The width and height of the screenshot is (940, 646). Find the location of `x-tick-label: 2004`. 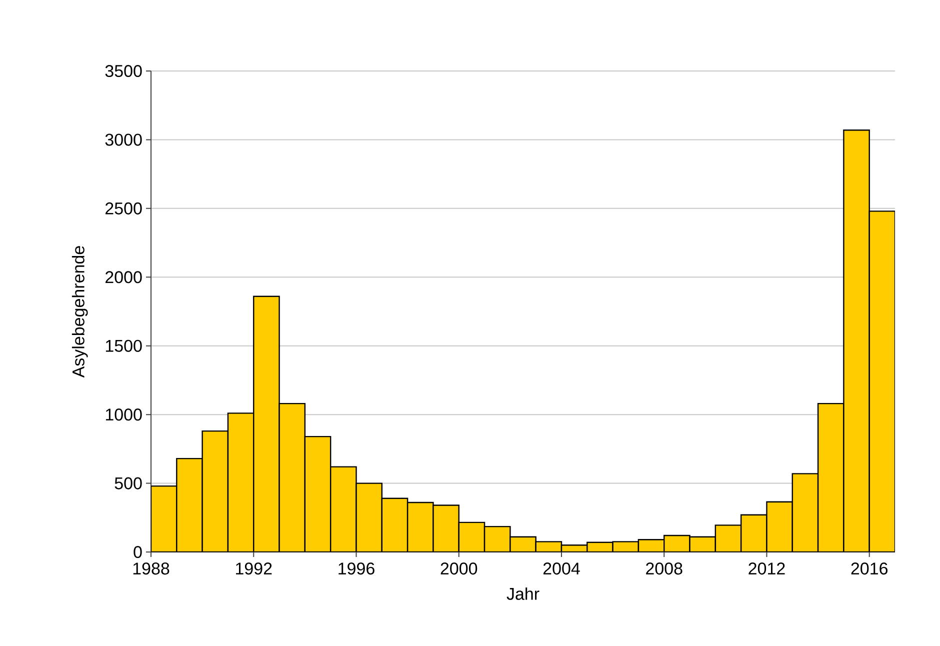

x-tick-label: 2004 is located at coordinates (561, 568).